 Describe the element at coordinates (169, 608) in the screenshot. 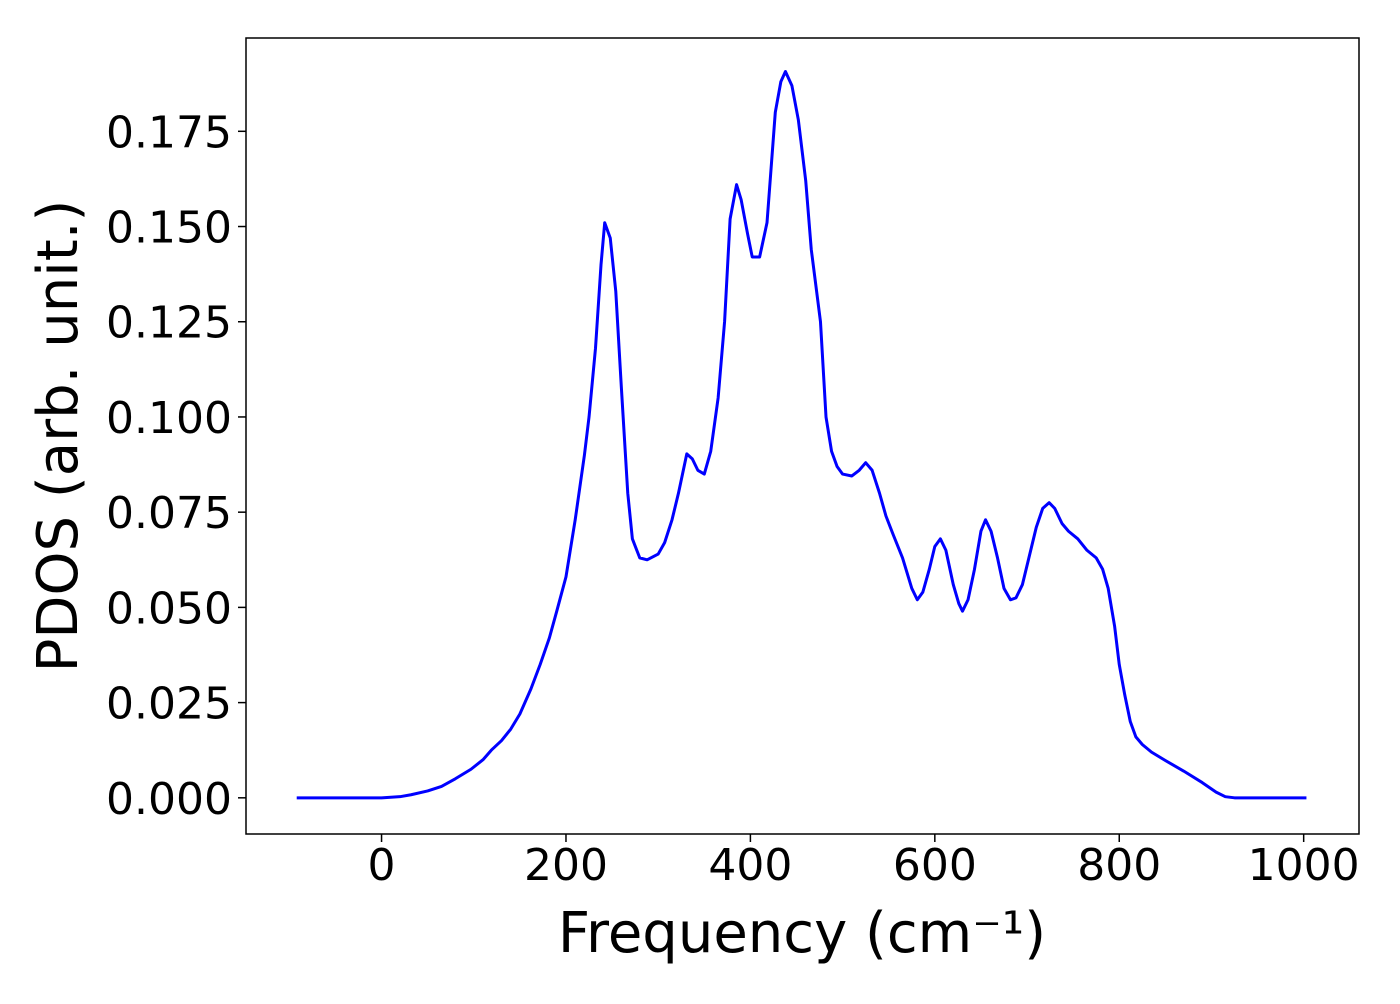

I see `y-tick-label: 0.050` at that location.